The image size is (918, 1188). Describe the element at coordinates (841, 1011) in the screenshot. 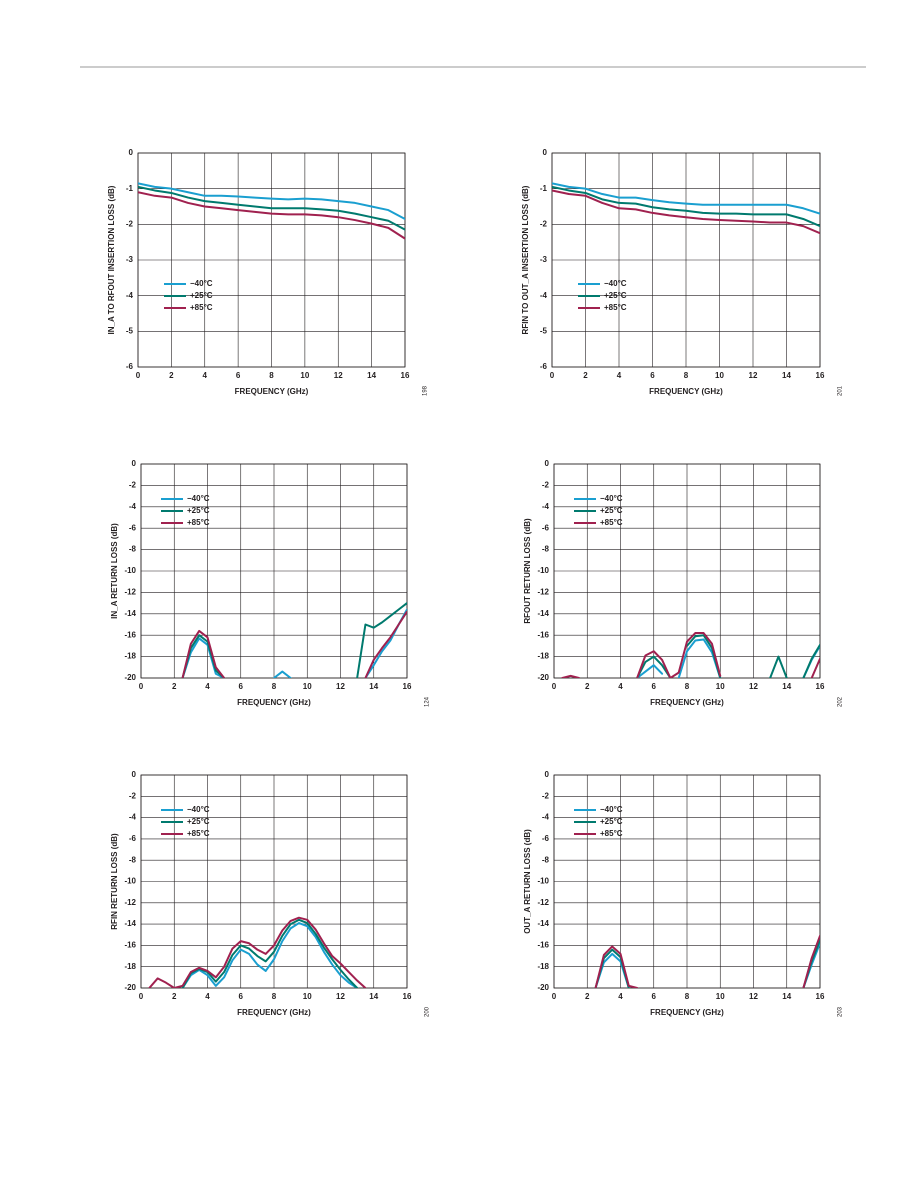

I see `figure-id: 203` at that location.